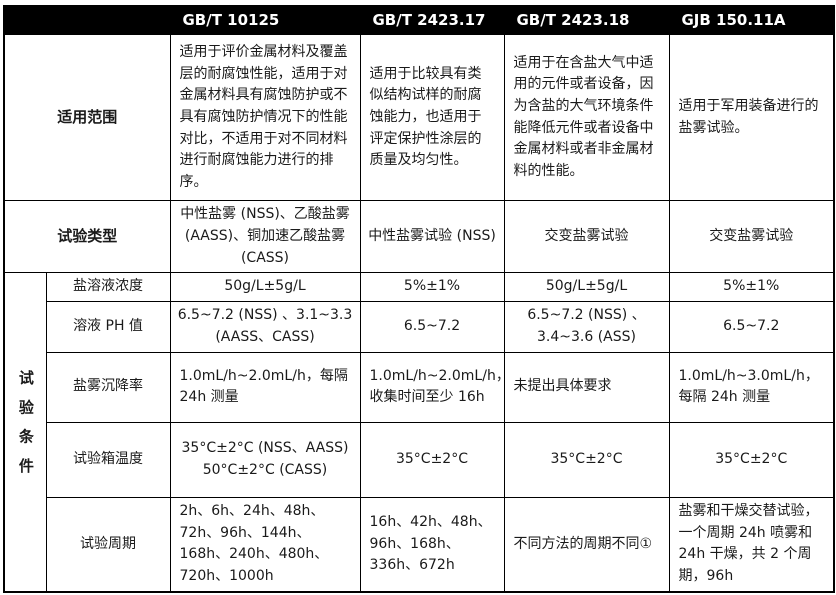 The height and width of the screenshot is (595, 836). I want to click on row-group-label-conditions: 试验条件, so click(25, 432).